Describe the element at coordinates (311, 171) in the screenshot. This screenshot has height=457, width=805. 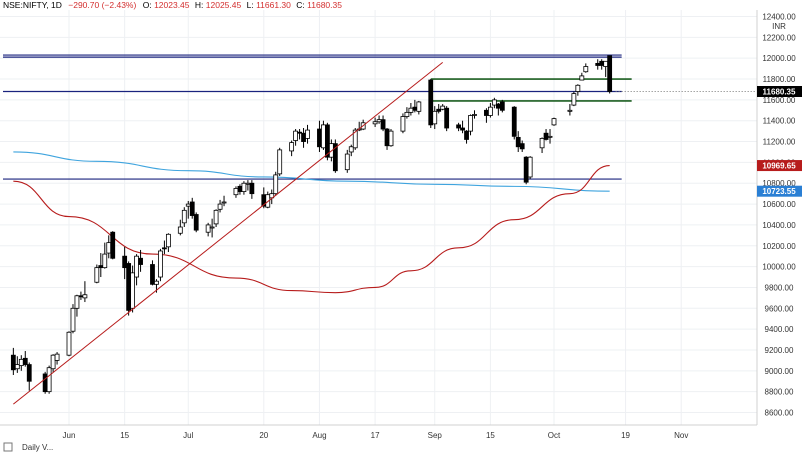
I see `moving-average-fast-line` at that location.